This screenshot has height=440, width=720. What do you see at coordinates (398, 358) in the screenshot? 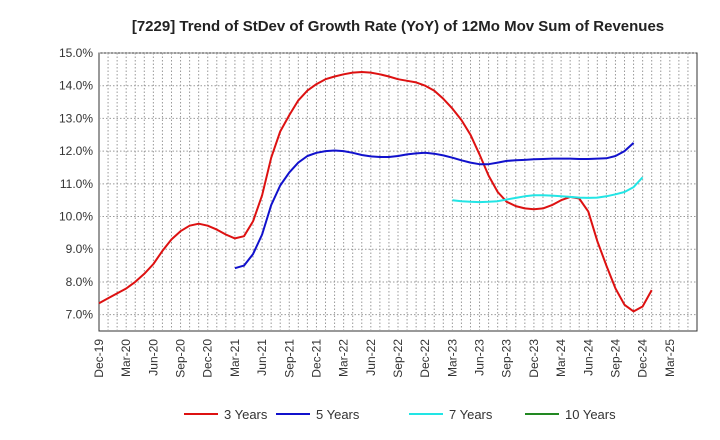
I see `x-tick-label: Sep-22` at bounding box center [398, 358].